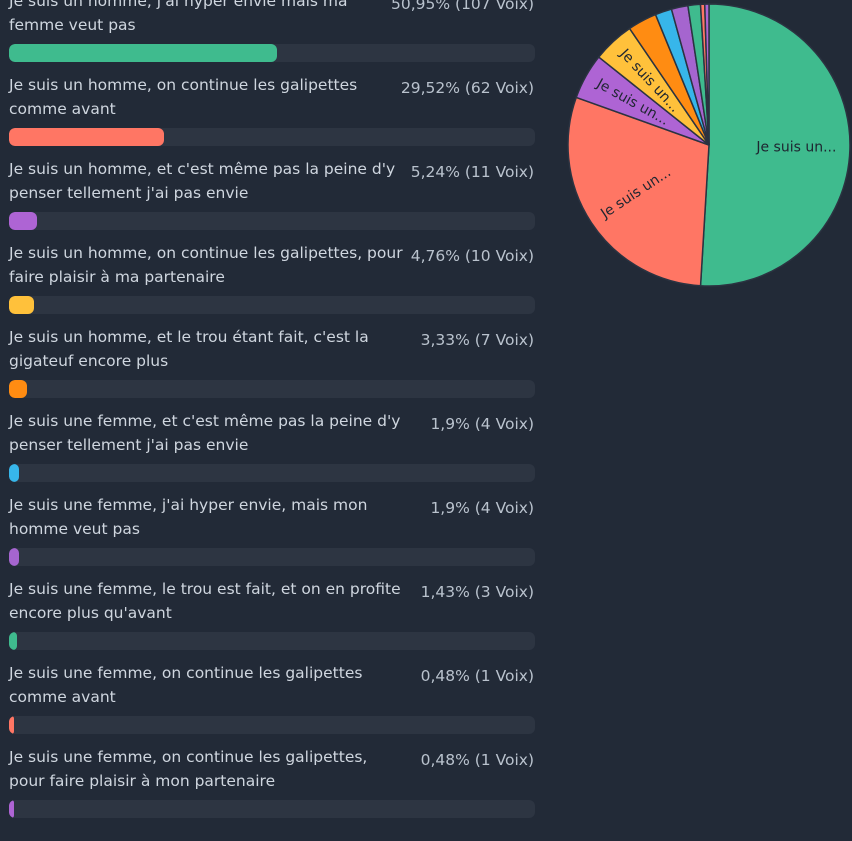  I want to click on option-percent: 4,76% (10 Voix), so click(472, 256).